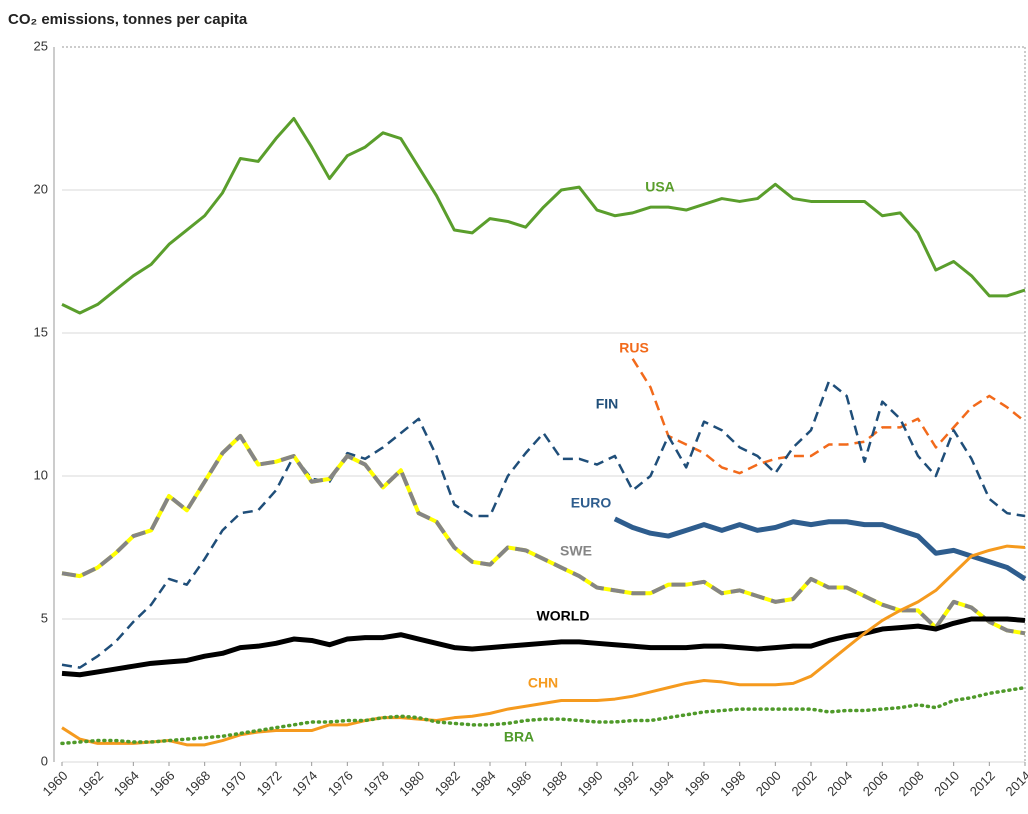 Image resolution: width=1028 pixels, height=814 pixels. What do you see at coordinates (660, 187) in the screenshot?
I see `series-label: USA` at bounding box center [660, 187].